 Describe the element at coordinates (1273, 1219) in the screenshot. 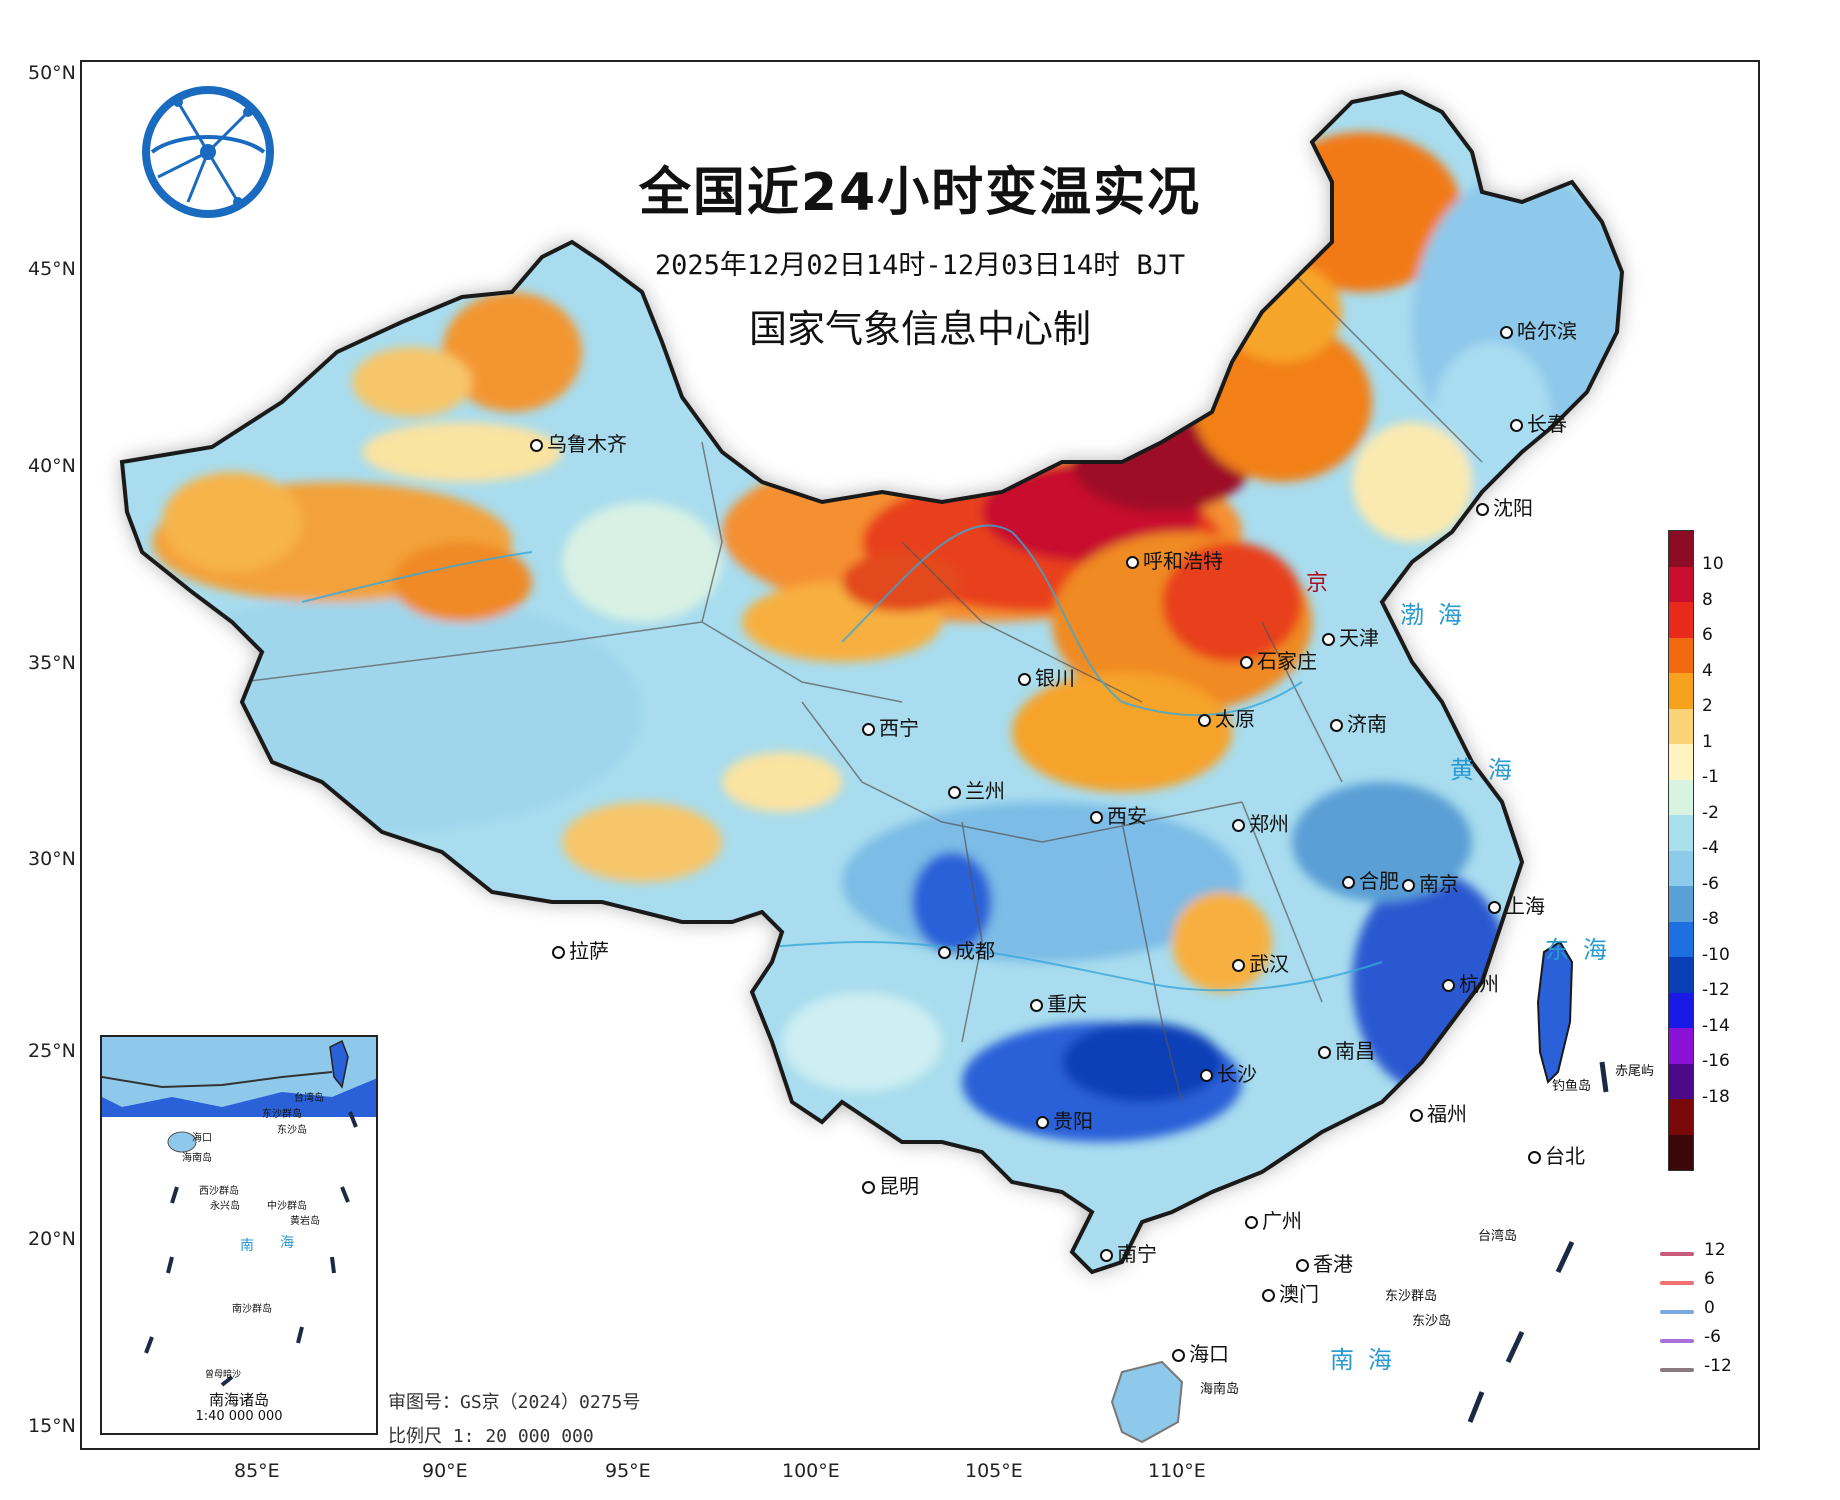

I see `city-label: 广州` at that location.